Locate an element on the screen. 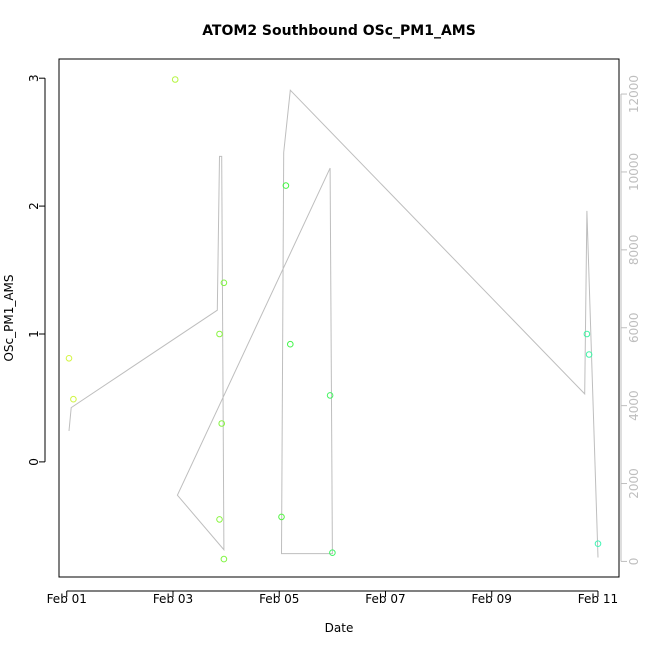 The image size is (650, 654). x-tick-label: Feb 11 is located at coordinates (598, 599).